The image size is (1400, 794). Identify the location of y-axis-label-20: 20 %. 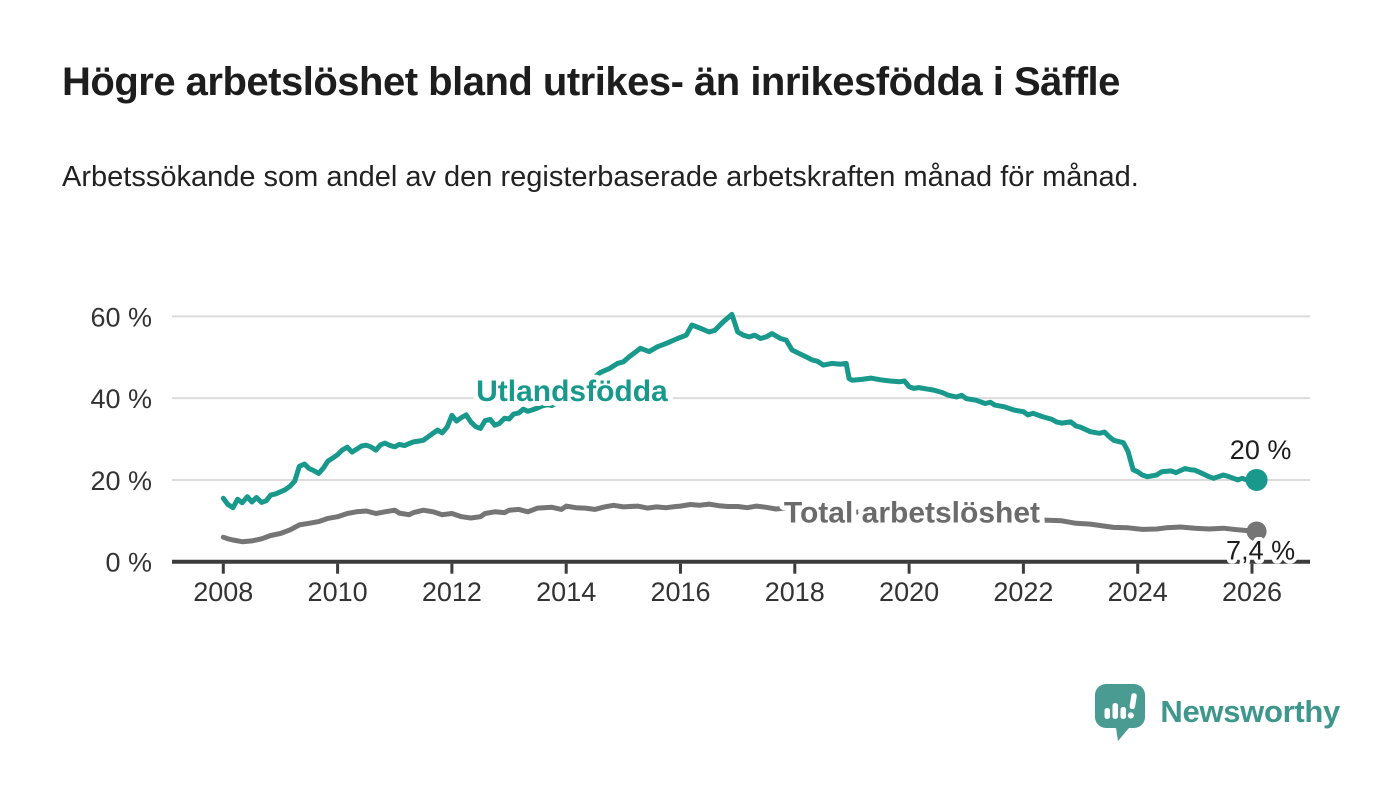
(121, 481).